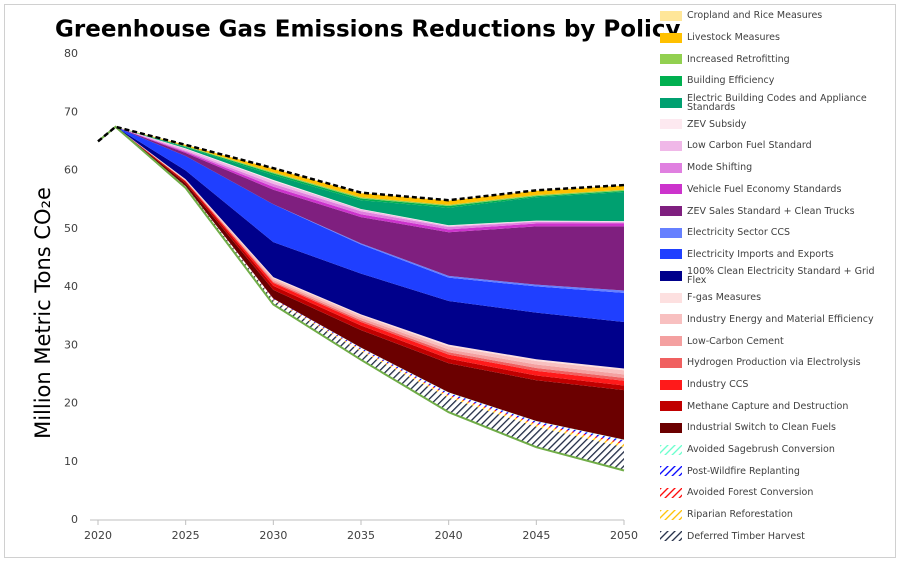  What do you see at coordinates (724, 298) in the screenshot?
I see `legend-label: F-gas Measures` at bounding box center [724, 298].